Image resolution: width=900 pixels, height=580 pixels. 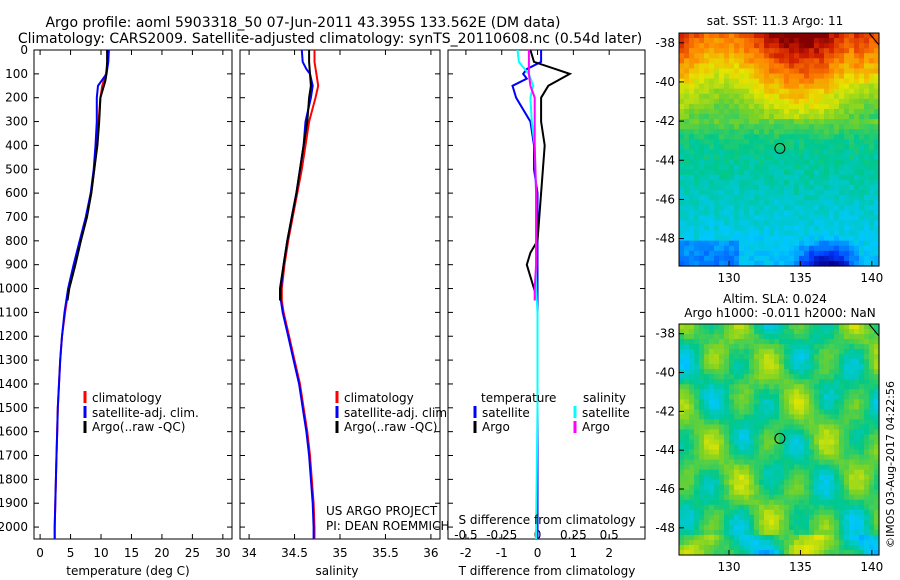 I want to click on legend-label-satellite: satellite-adj. clim., so click(x=397, y=413).